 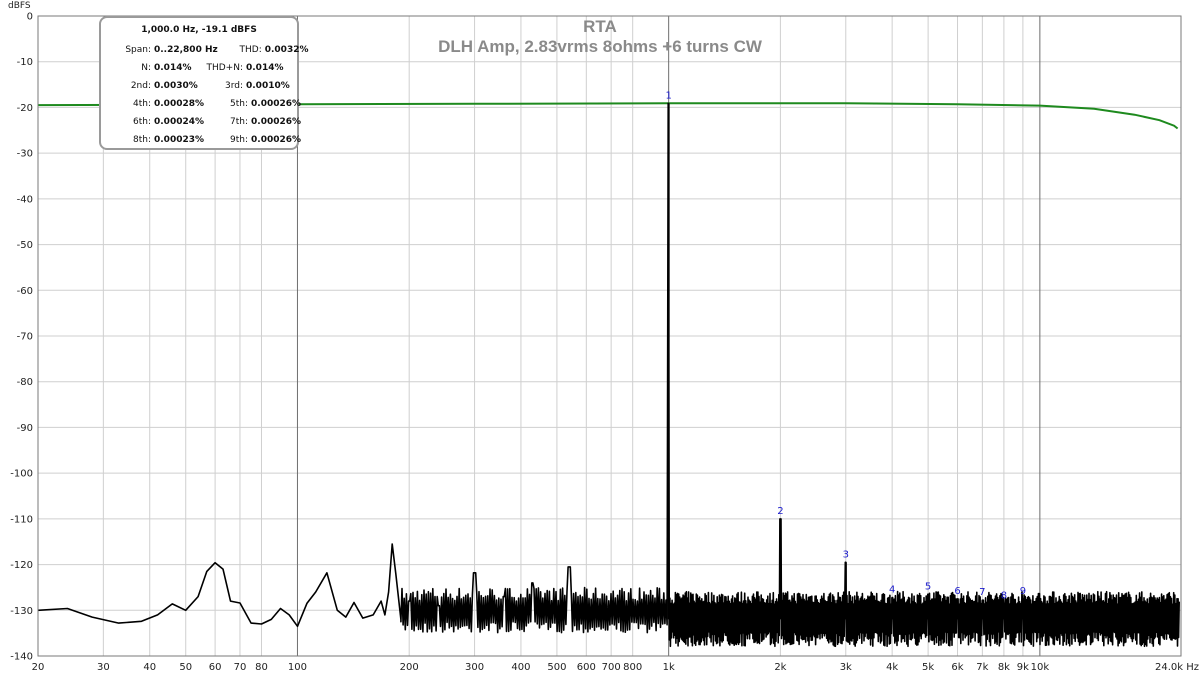 I want to click on harmonic-peak-label: 1, so click(x=668, y=95).